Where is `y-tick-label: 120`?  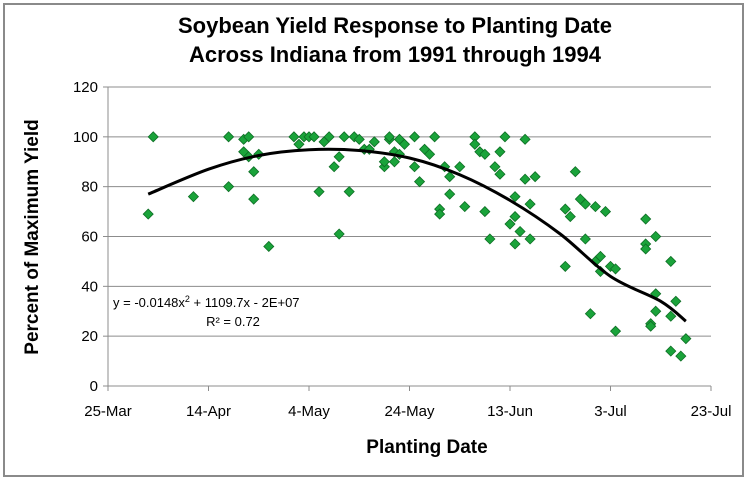 y-tick-label: 120 is located at coordinates (85, 87).